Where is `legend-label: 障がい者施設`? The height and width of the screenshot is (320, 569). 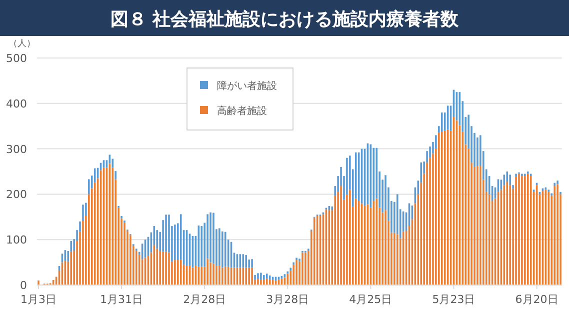 legend-label: 障がい者施設 is located at coordinates (247, 86).